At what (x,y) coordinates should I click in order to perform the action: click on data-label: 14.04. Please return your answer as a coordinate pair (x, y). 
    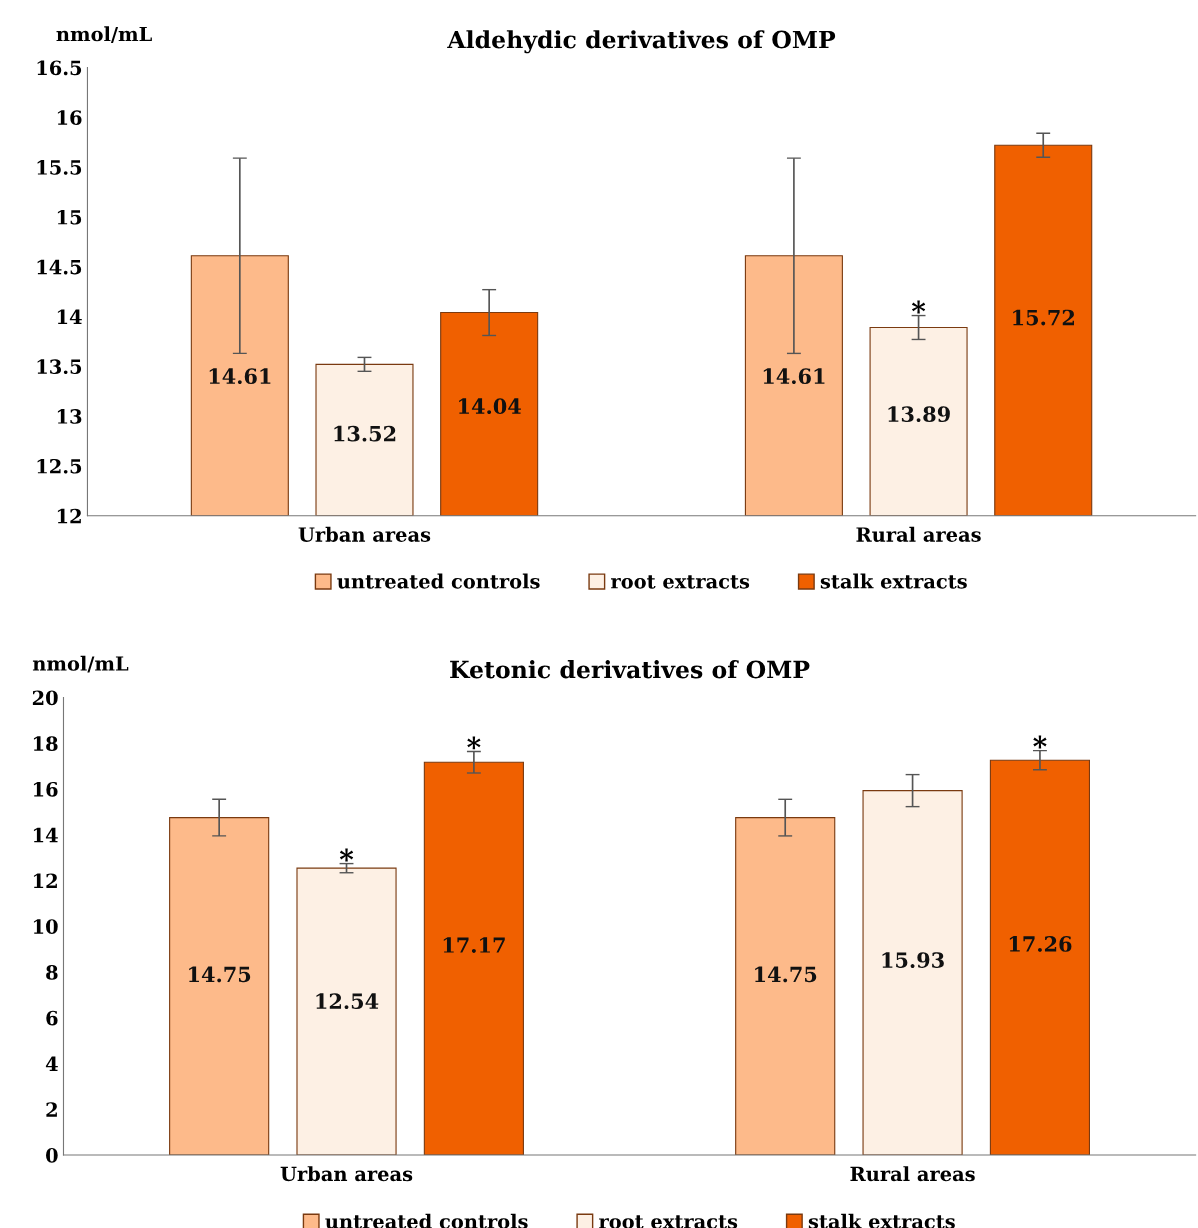
    Looking at the image, I should click on (490, 406).